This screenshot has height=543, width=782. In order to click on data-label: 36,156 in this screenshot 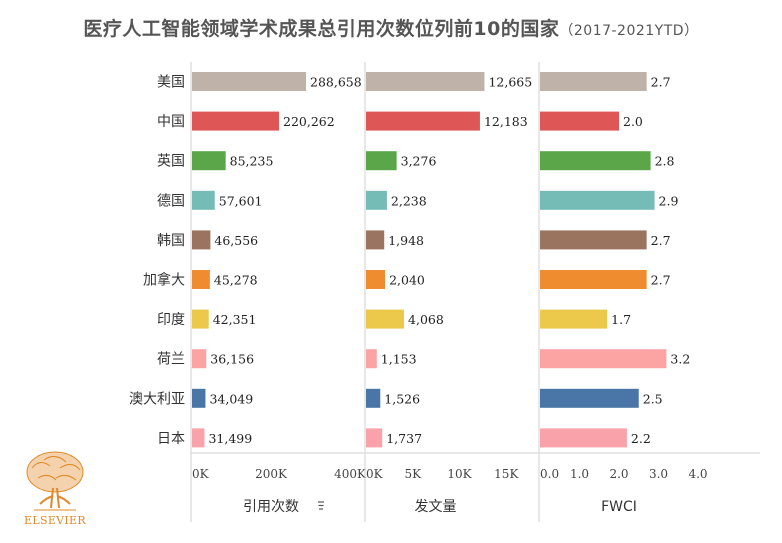, I will do `click(232, 359)`.